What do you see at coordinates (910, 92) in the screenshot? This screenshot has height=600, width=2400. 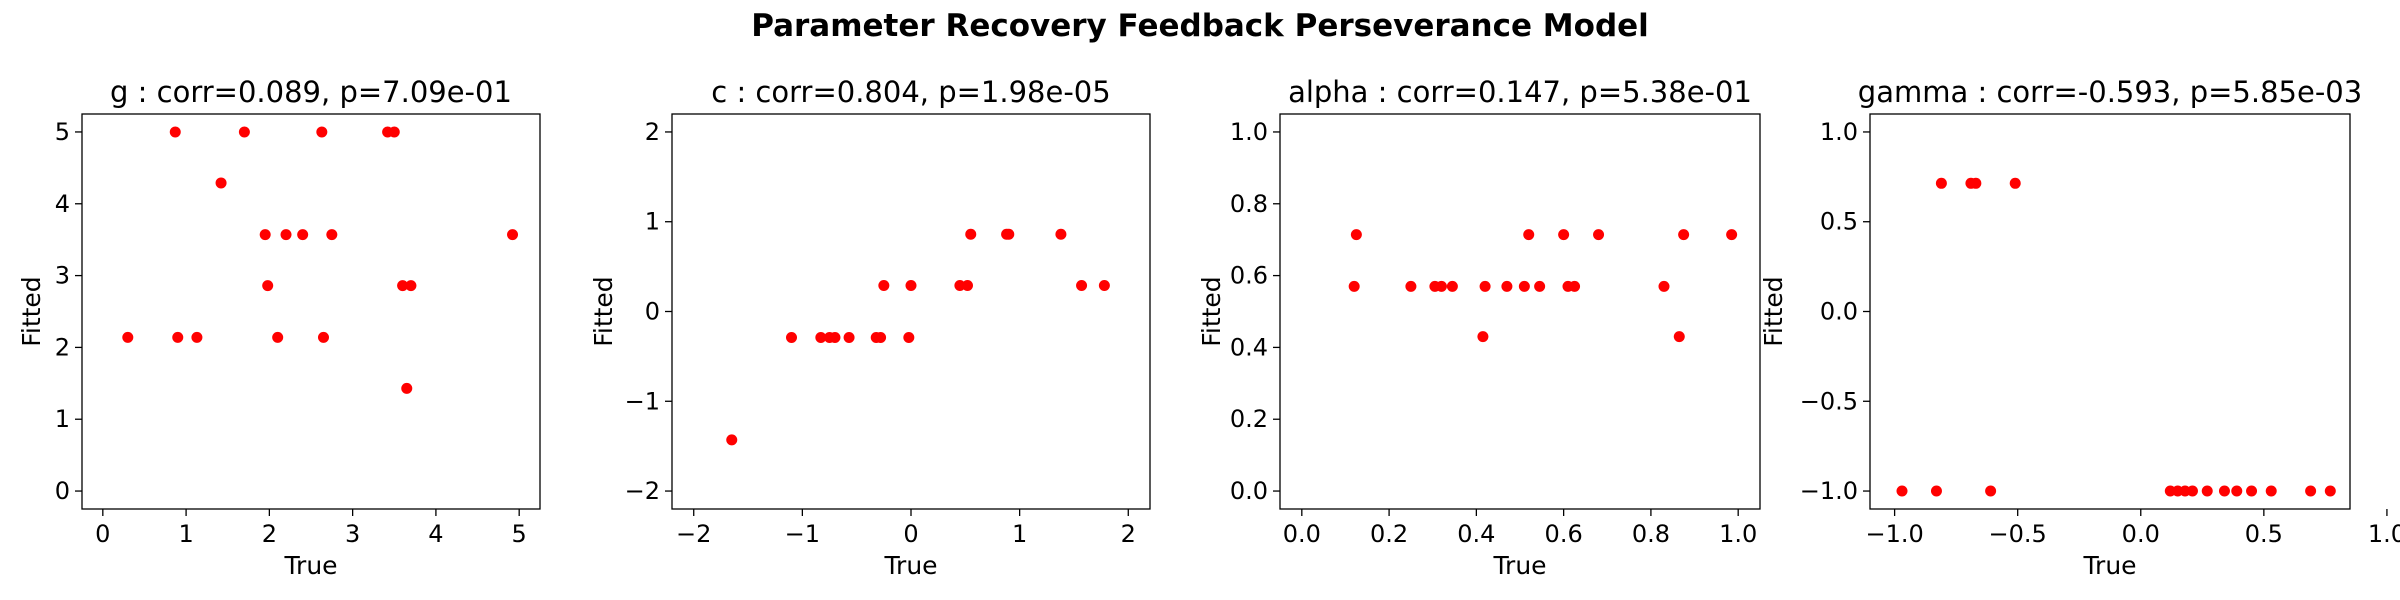 I see `chart-title: c : corr=0.804, p=1.98e-05` at bounding box center [910, 92].